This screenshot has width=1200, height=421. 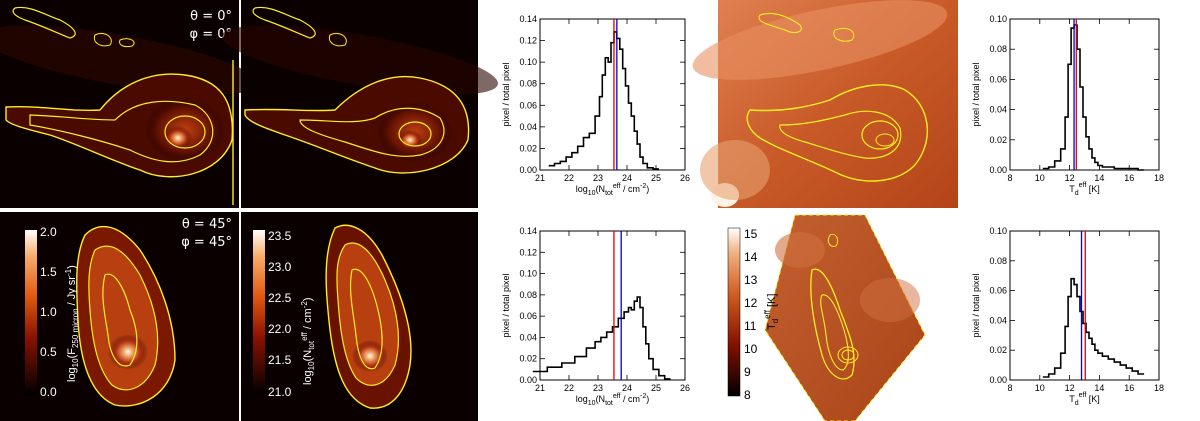 What do you see at coordinates (280, 267) in the screenshot?
I see `column-tick-23-0: 23.0` at bounding box center [280, 267].